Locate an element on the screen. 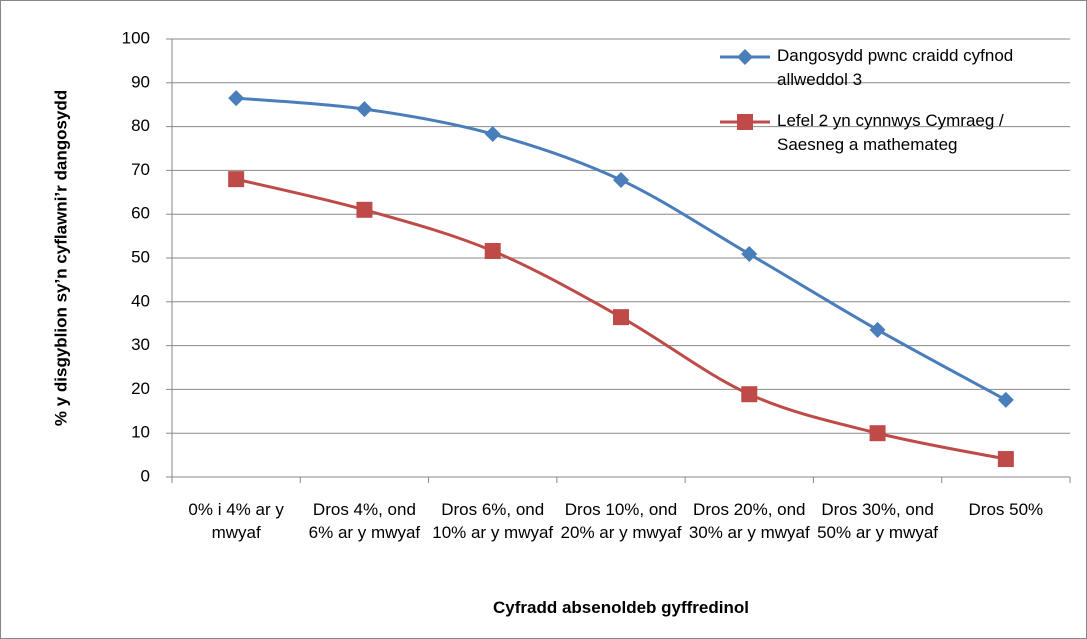  y-tick-label: 100 is located at coordinates (136, 37).